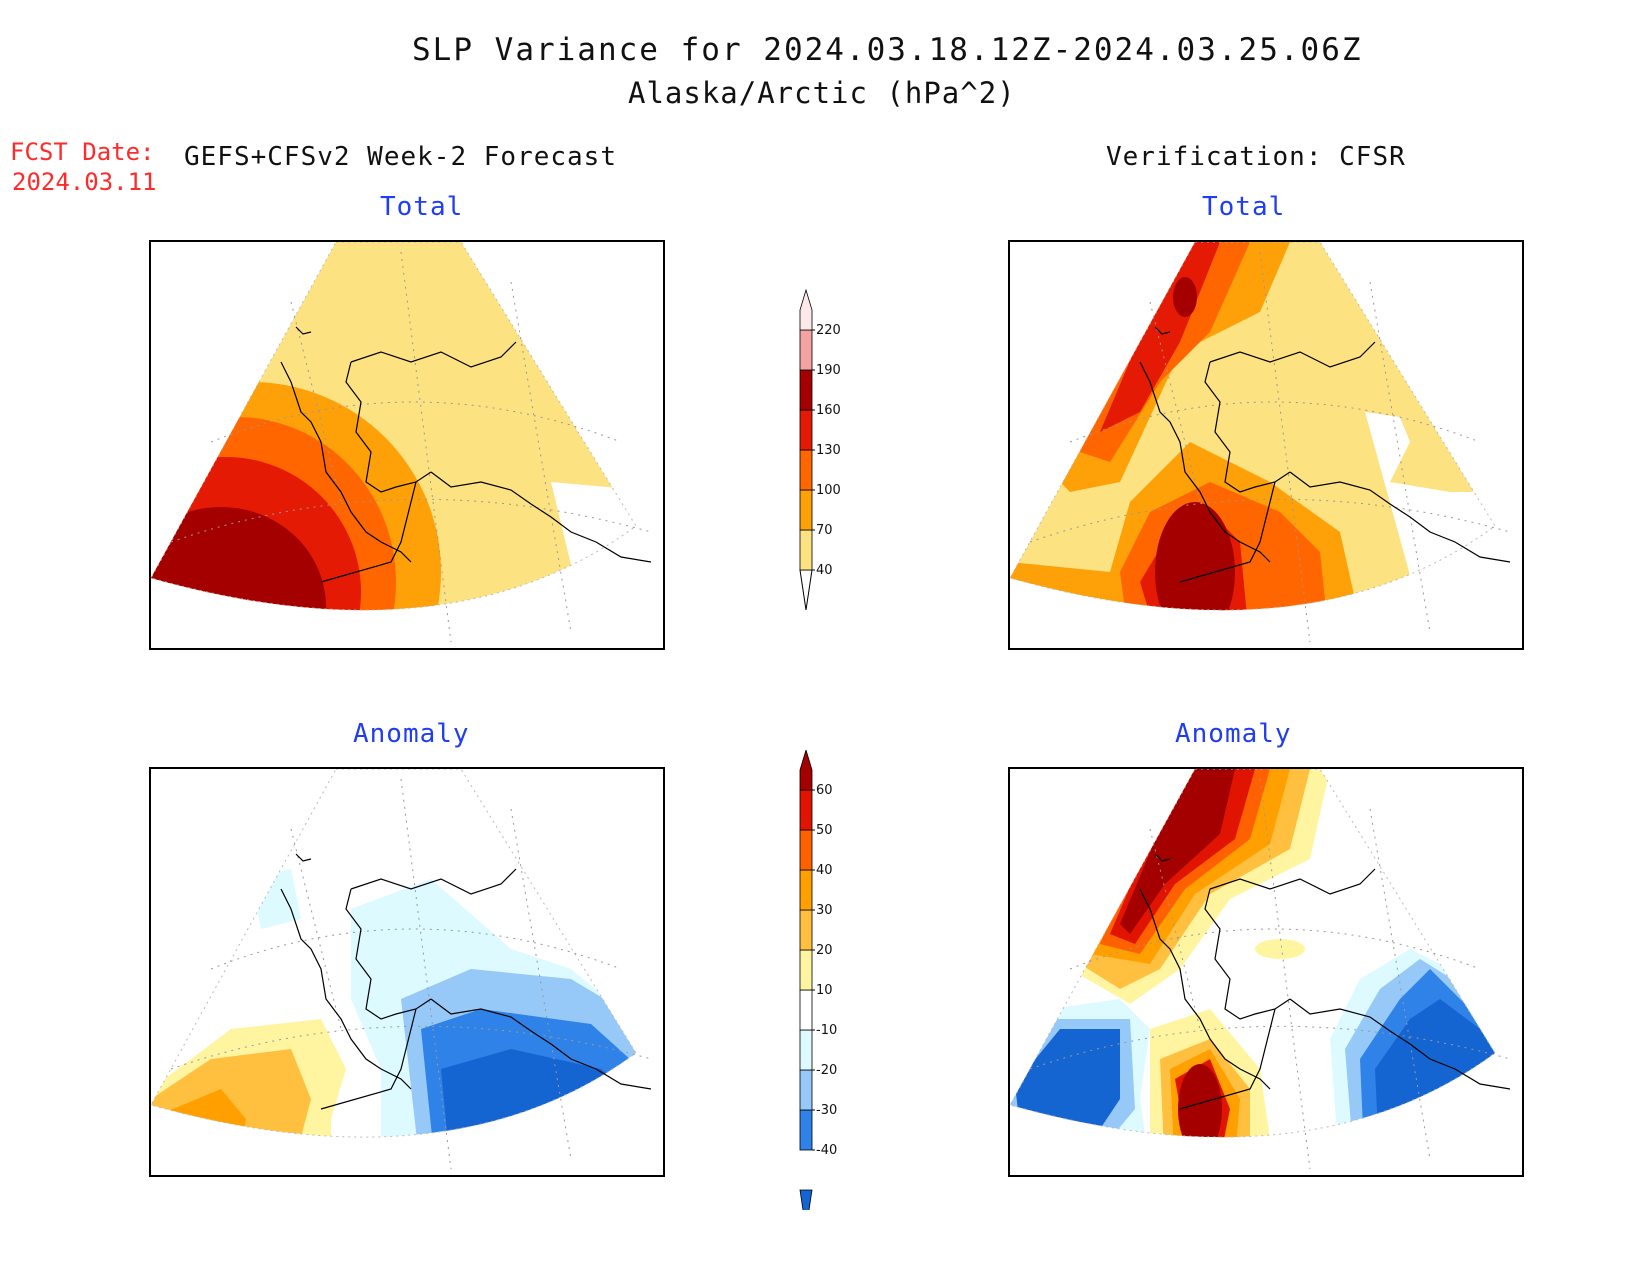 Image resolution: width=1650 pixels, height=1275 pixels. Describe the element at coordinates (84, 182) in the screenshot. I see `fcst-date-value: 2024.03.11` at that location.